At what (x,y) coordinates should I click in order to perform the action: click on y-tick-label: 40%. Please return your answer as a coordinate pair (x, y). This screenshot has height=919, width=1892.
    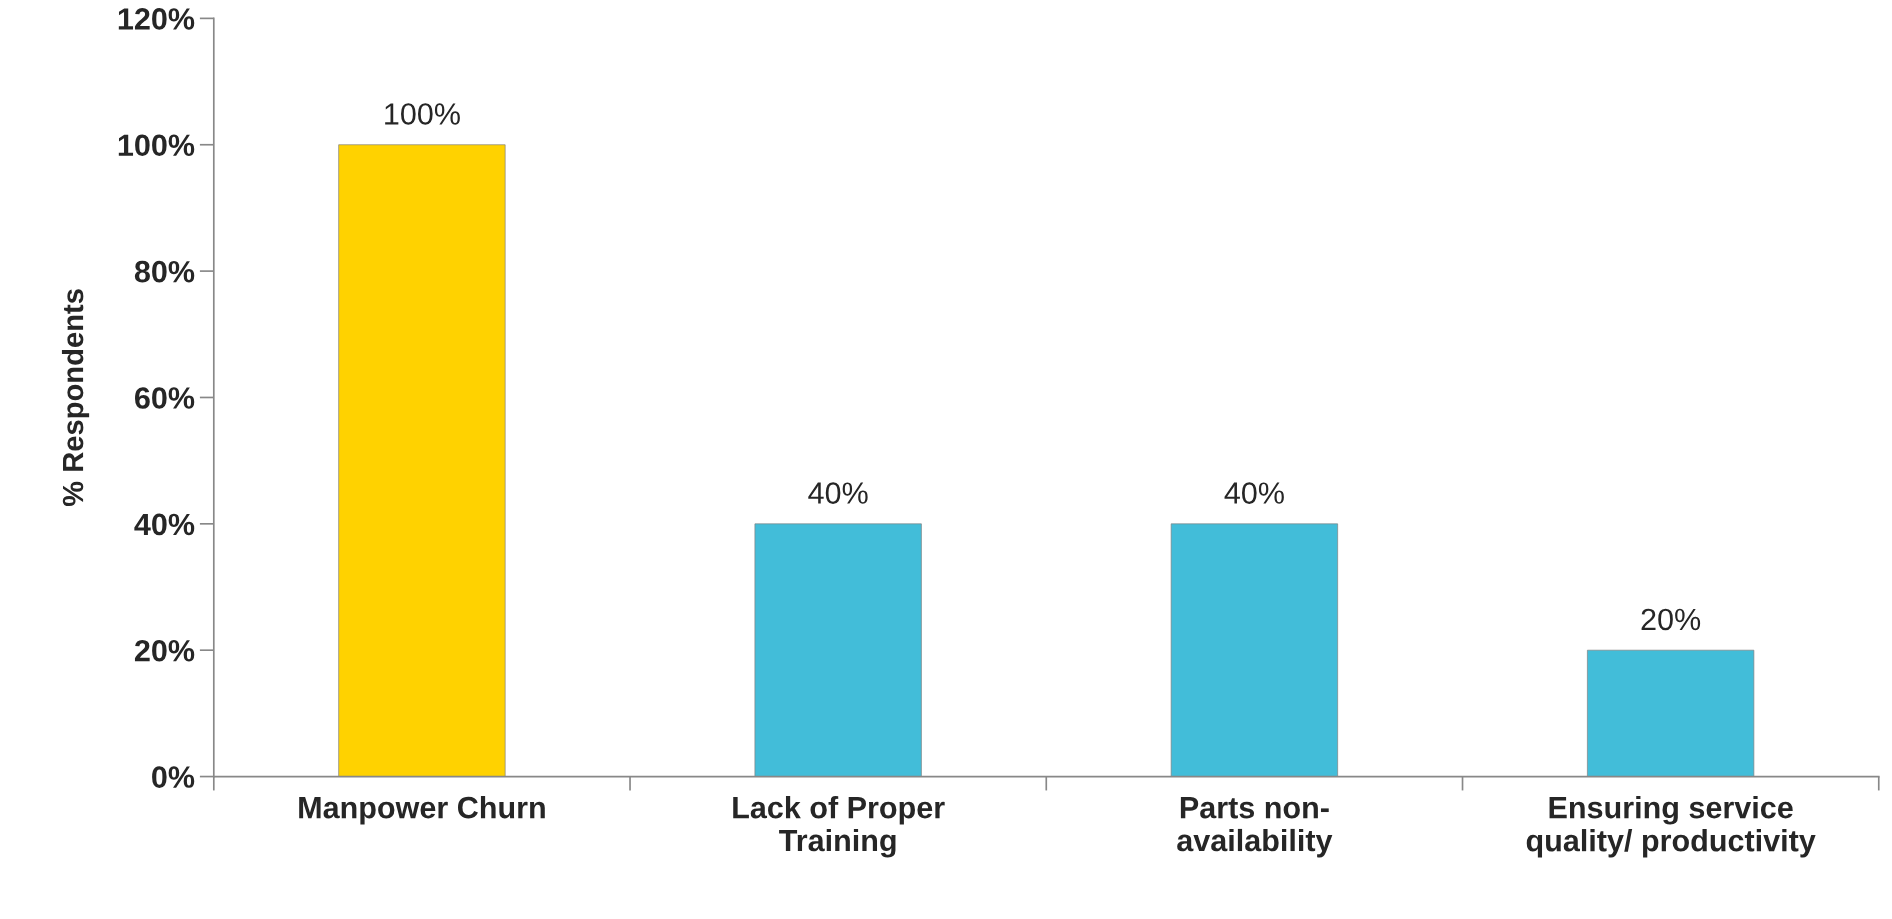
    Looking at the image, I should click on (164, 524).